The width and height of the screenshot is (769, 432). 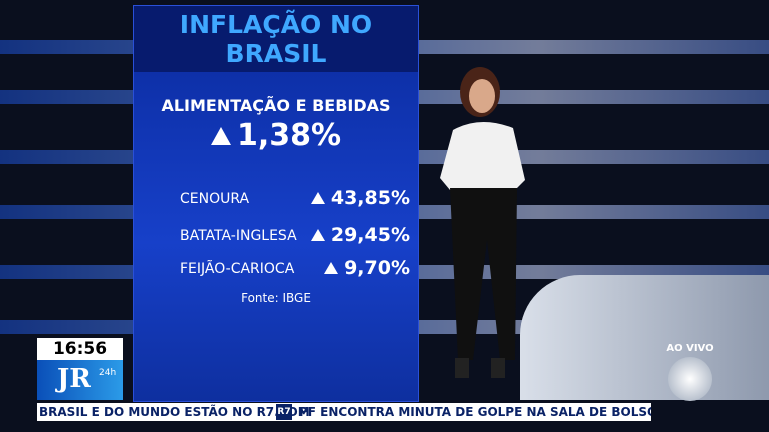 I want to click on headline-value: 1,38%, so click(x=289, y=135).